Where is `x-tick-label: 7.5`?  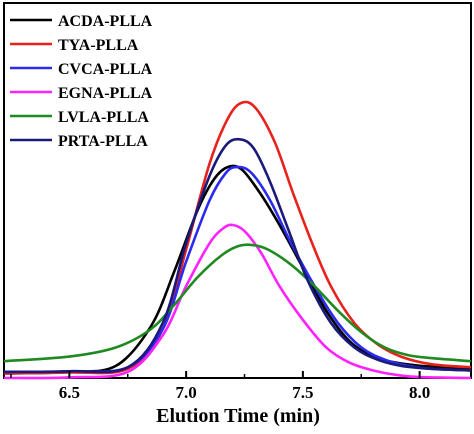
x-tick-label: 7.5 is located at coordinates (302, 392).